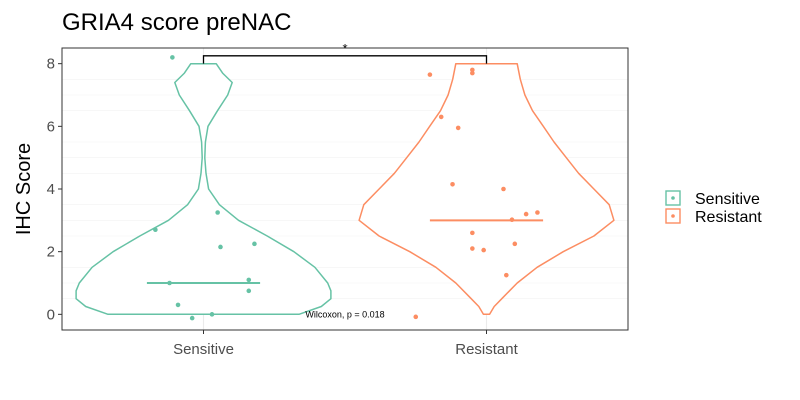 The image size is (800, 400). What do you see at coordinates (345, 59) in the screenshot?
I see `bracket-line` at bounding box center [345, 59].